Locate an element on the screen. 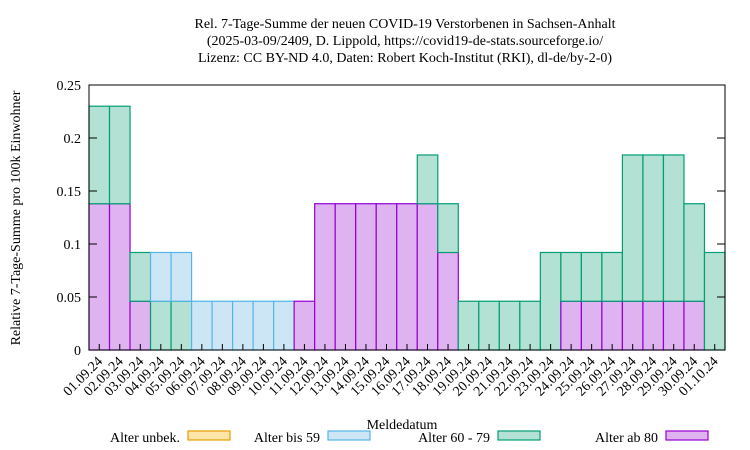  legend-label: Alter bis 59 is located at coordinates (287, 438).